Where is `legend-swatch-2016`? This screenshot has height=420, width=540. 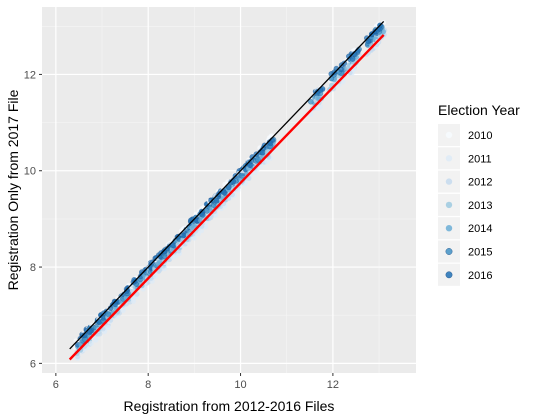 legend-swatch-2016 is located at coordinates (449, 275).